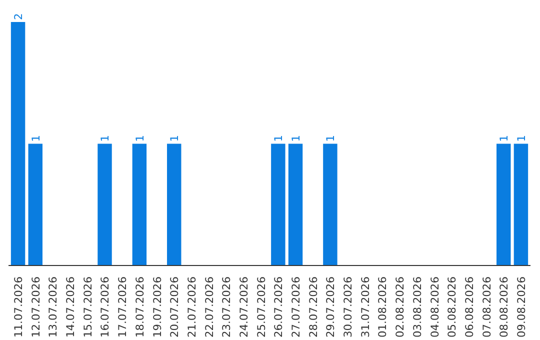 This screenshot has width=540, height=340. Describe the element at coordinates (123, 307) in the screenshot. I see `x-tick-label: 17.07.2026` at that location.